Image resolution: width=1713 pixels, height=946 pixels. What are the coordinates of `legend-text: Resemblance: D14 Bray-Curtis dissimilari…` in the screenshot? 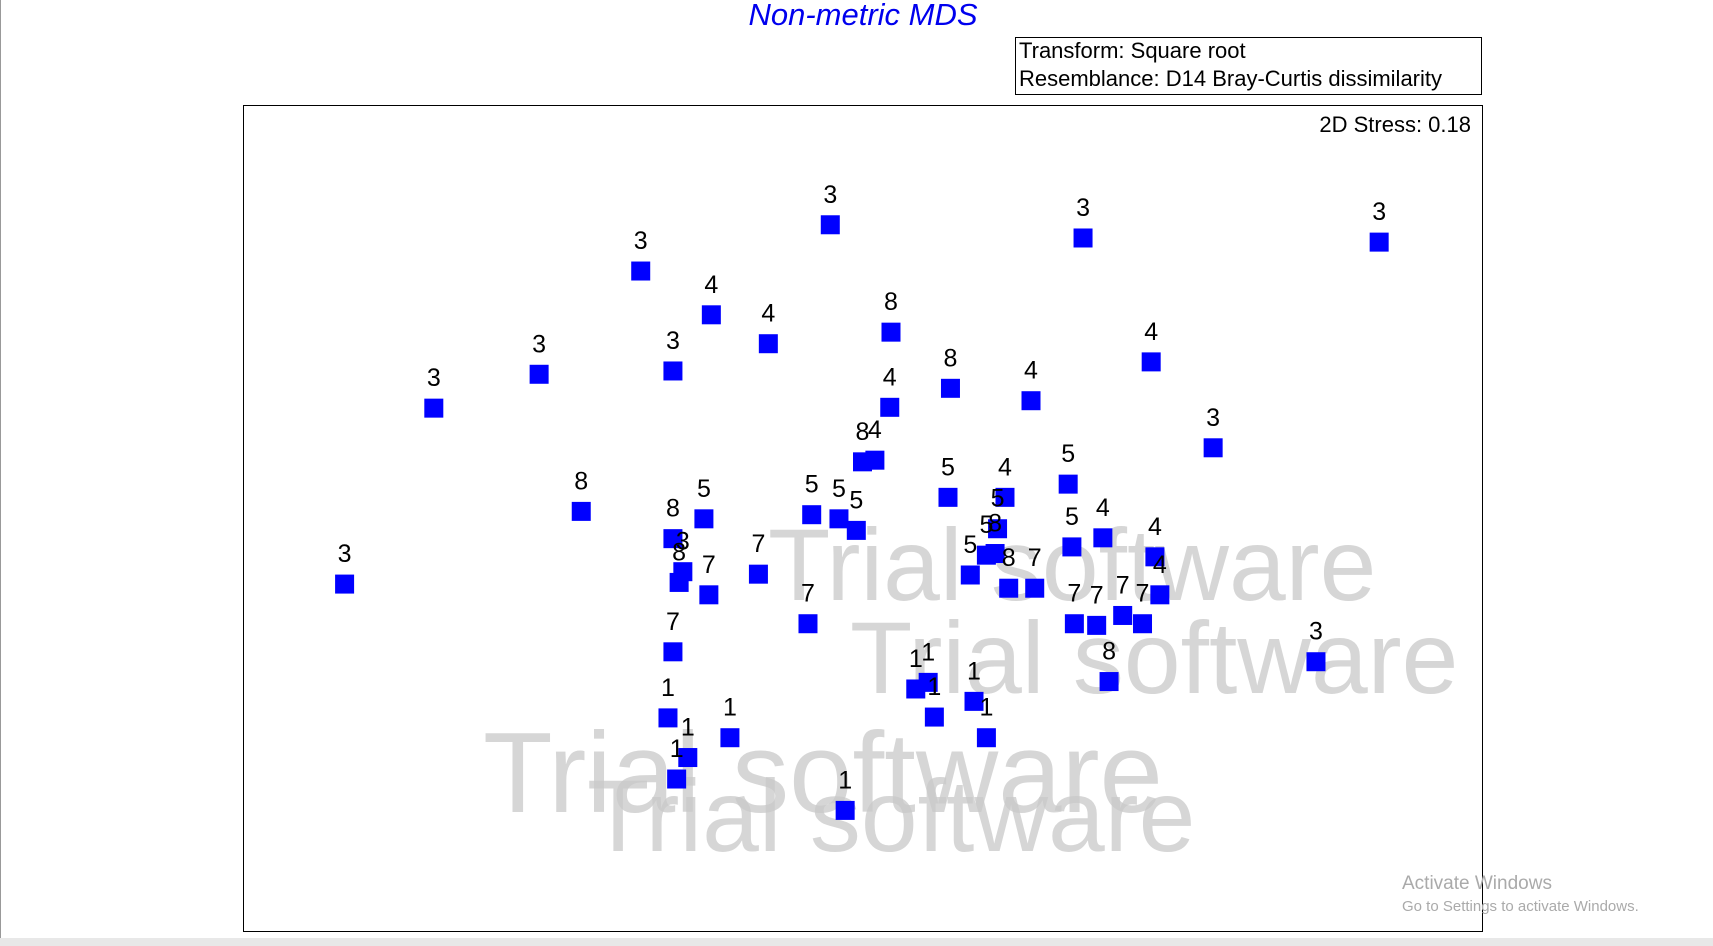 It's located at (1230, 78).